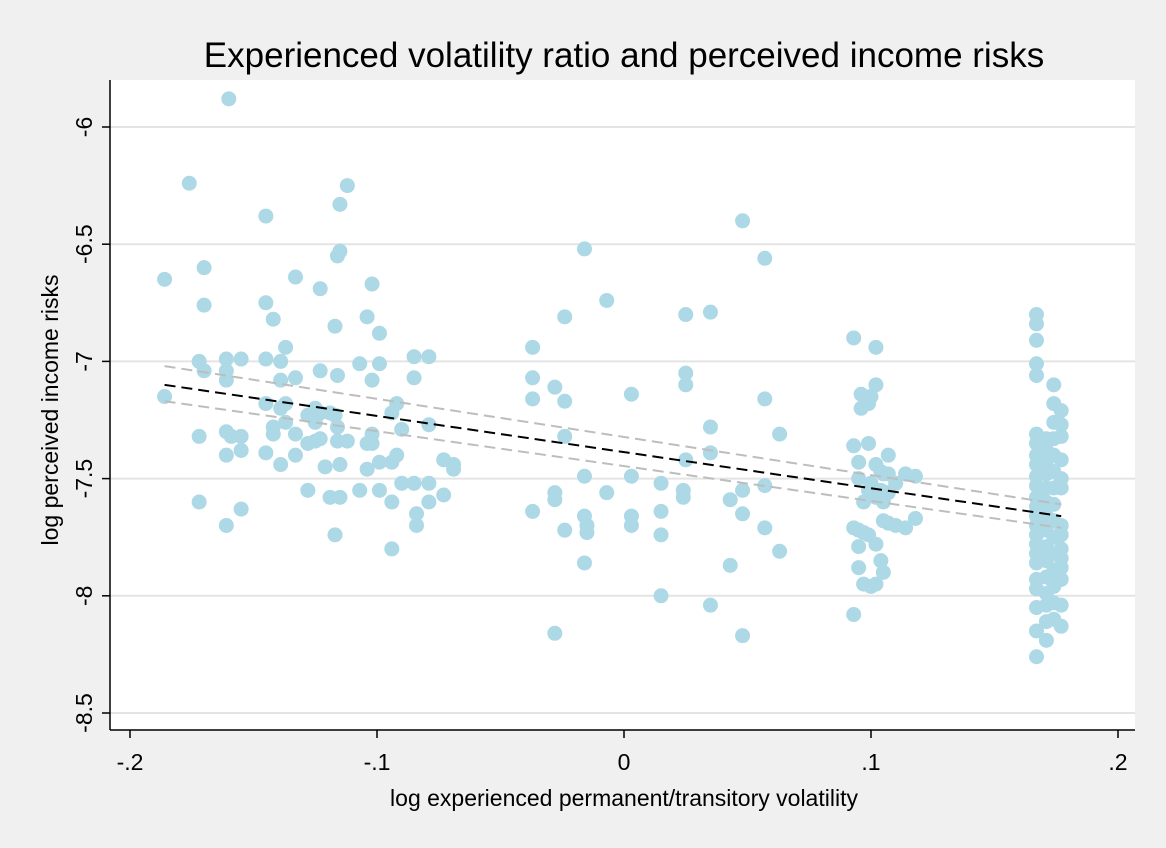 The width and height of the screenshot is (1166, 848). Describe the element at coordinates (130, 762) in the screenshot. I see `x-tick-label: -.2` at that location.